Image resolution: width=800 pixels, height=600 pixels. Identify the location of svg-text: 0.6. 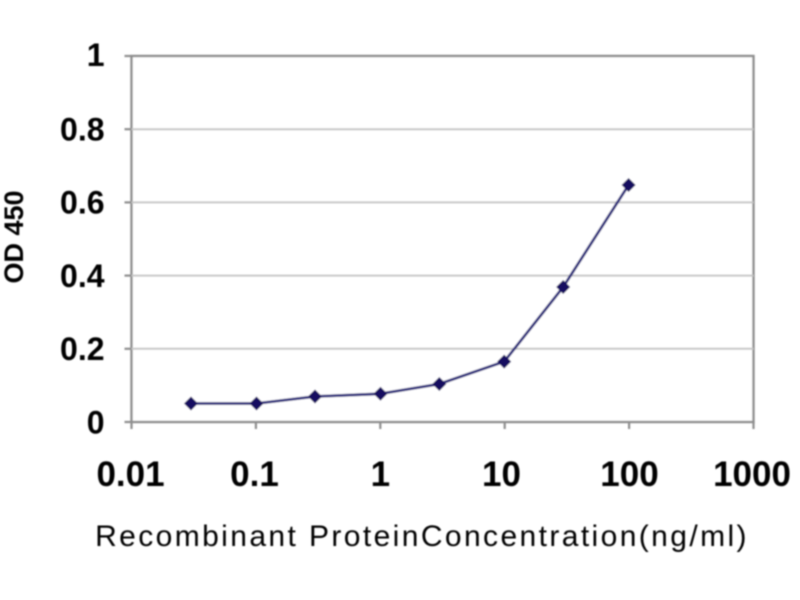
(82, 203).